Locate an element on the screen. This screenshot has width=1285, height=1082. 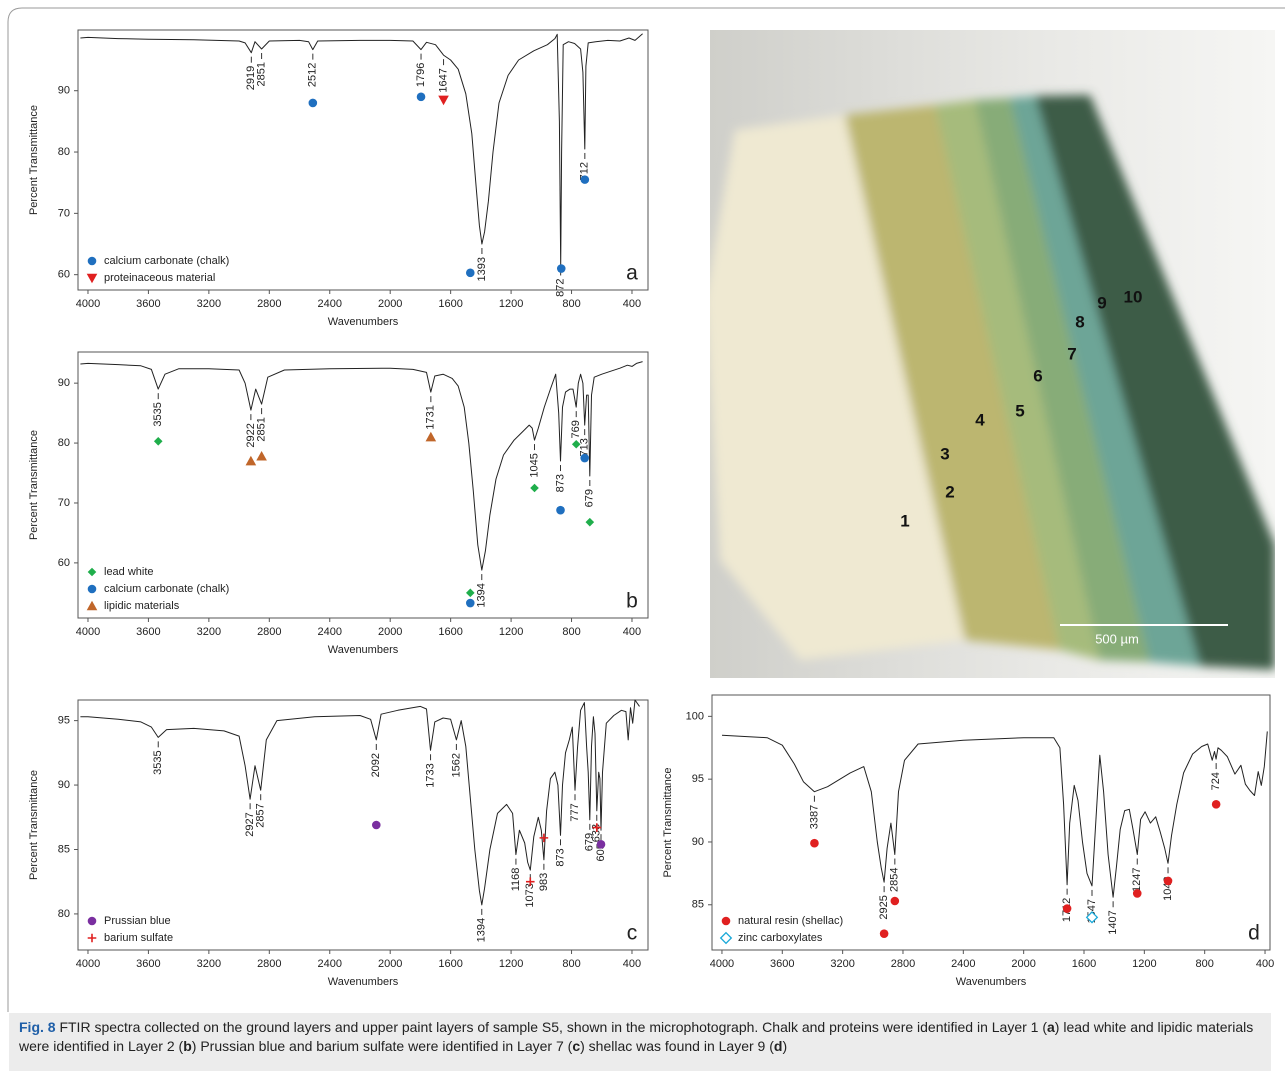
panel-letter: d is located at coordinates (1254, 933).